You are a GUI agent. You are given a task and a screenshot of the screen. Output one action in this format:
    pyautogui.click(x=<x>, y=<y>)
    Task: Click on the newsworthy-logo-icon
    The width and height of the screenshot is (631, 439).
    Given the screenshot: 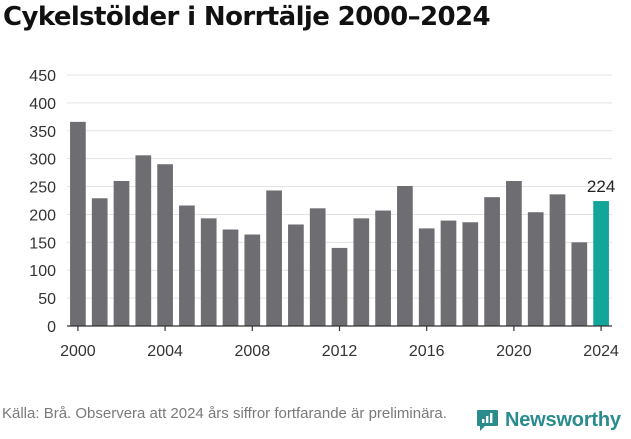 What is the action you would take?
    pyautogui.click(x=487, y=420)
    